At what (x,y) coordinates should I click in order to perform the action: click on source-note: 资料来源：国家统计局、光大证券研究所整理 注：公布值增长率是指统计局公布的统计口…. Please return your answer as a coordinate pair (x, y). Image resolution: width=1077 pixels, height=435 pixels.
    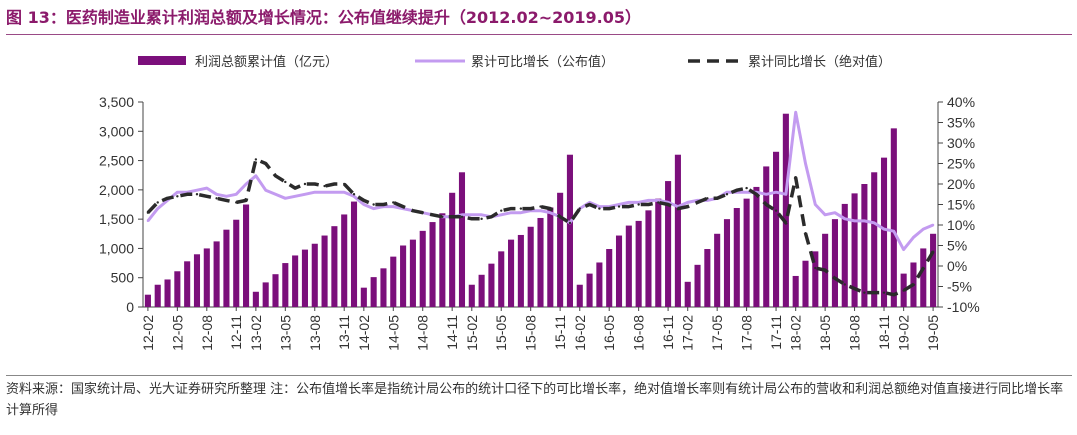
    Looking at the image, I should click on (535, 400).